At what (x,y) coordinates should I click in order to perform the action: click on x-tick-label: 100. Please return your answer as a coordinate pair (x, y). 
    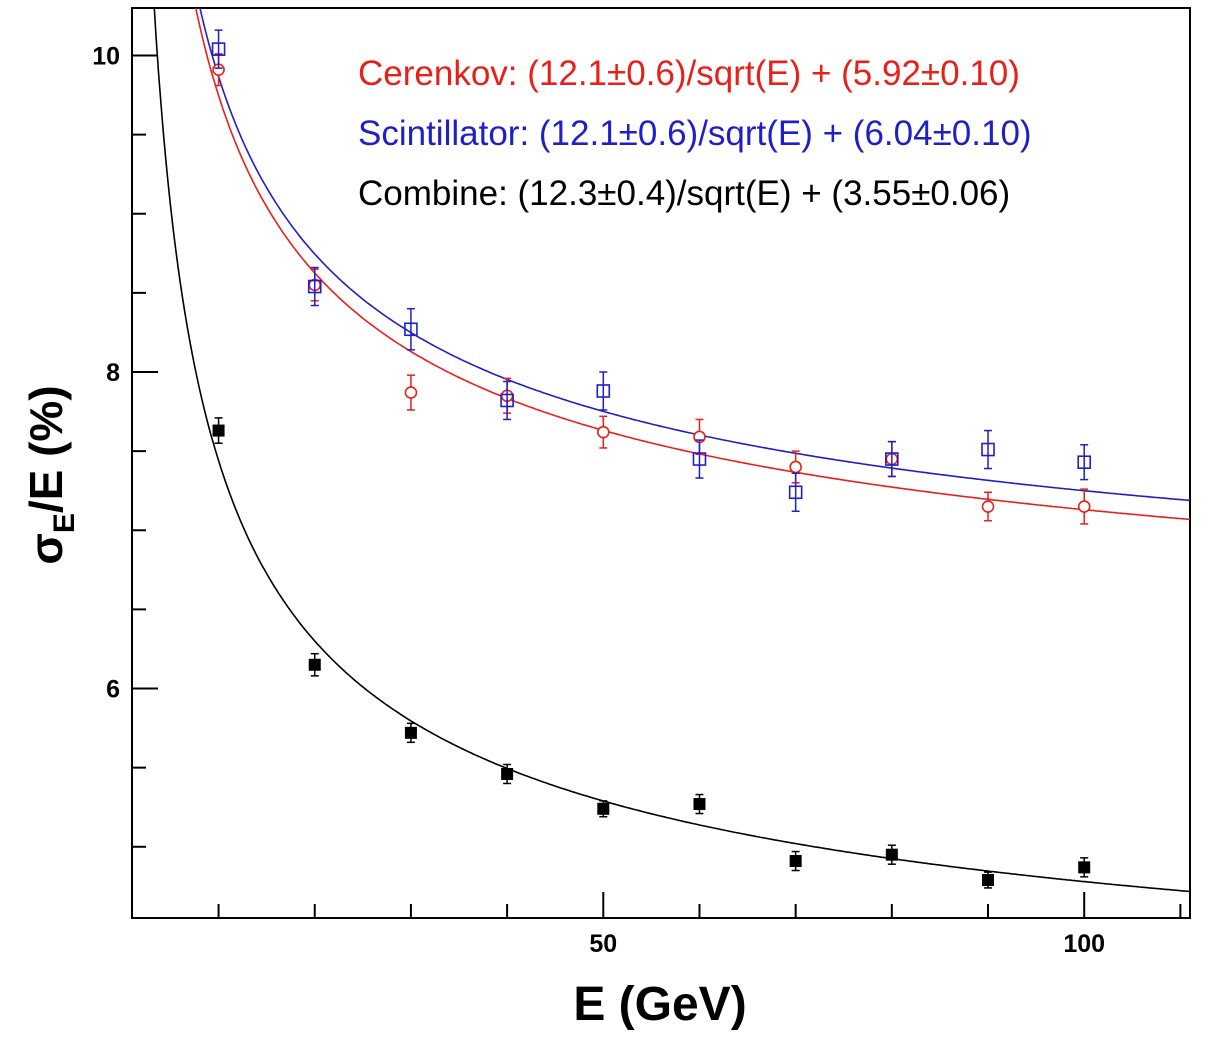
    Looking at the image, I should click on (1084, 944).